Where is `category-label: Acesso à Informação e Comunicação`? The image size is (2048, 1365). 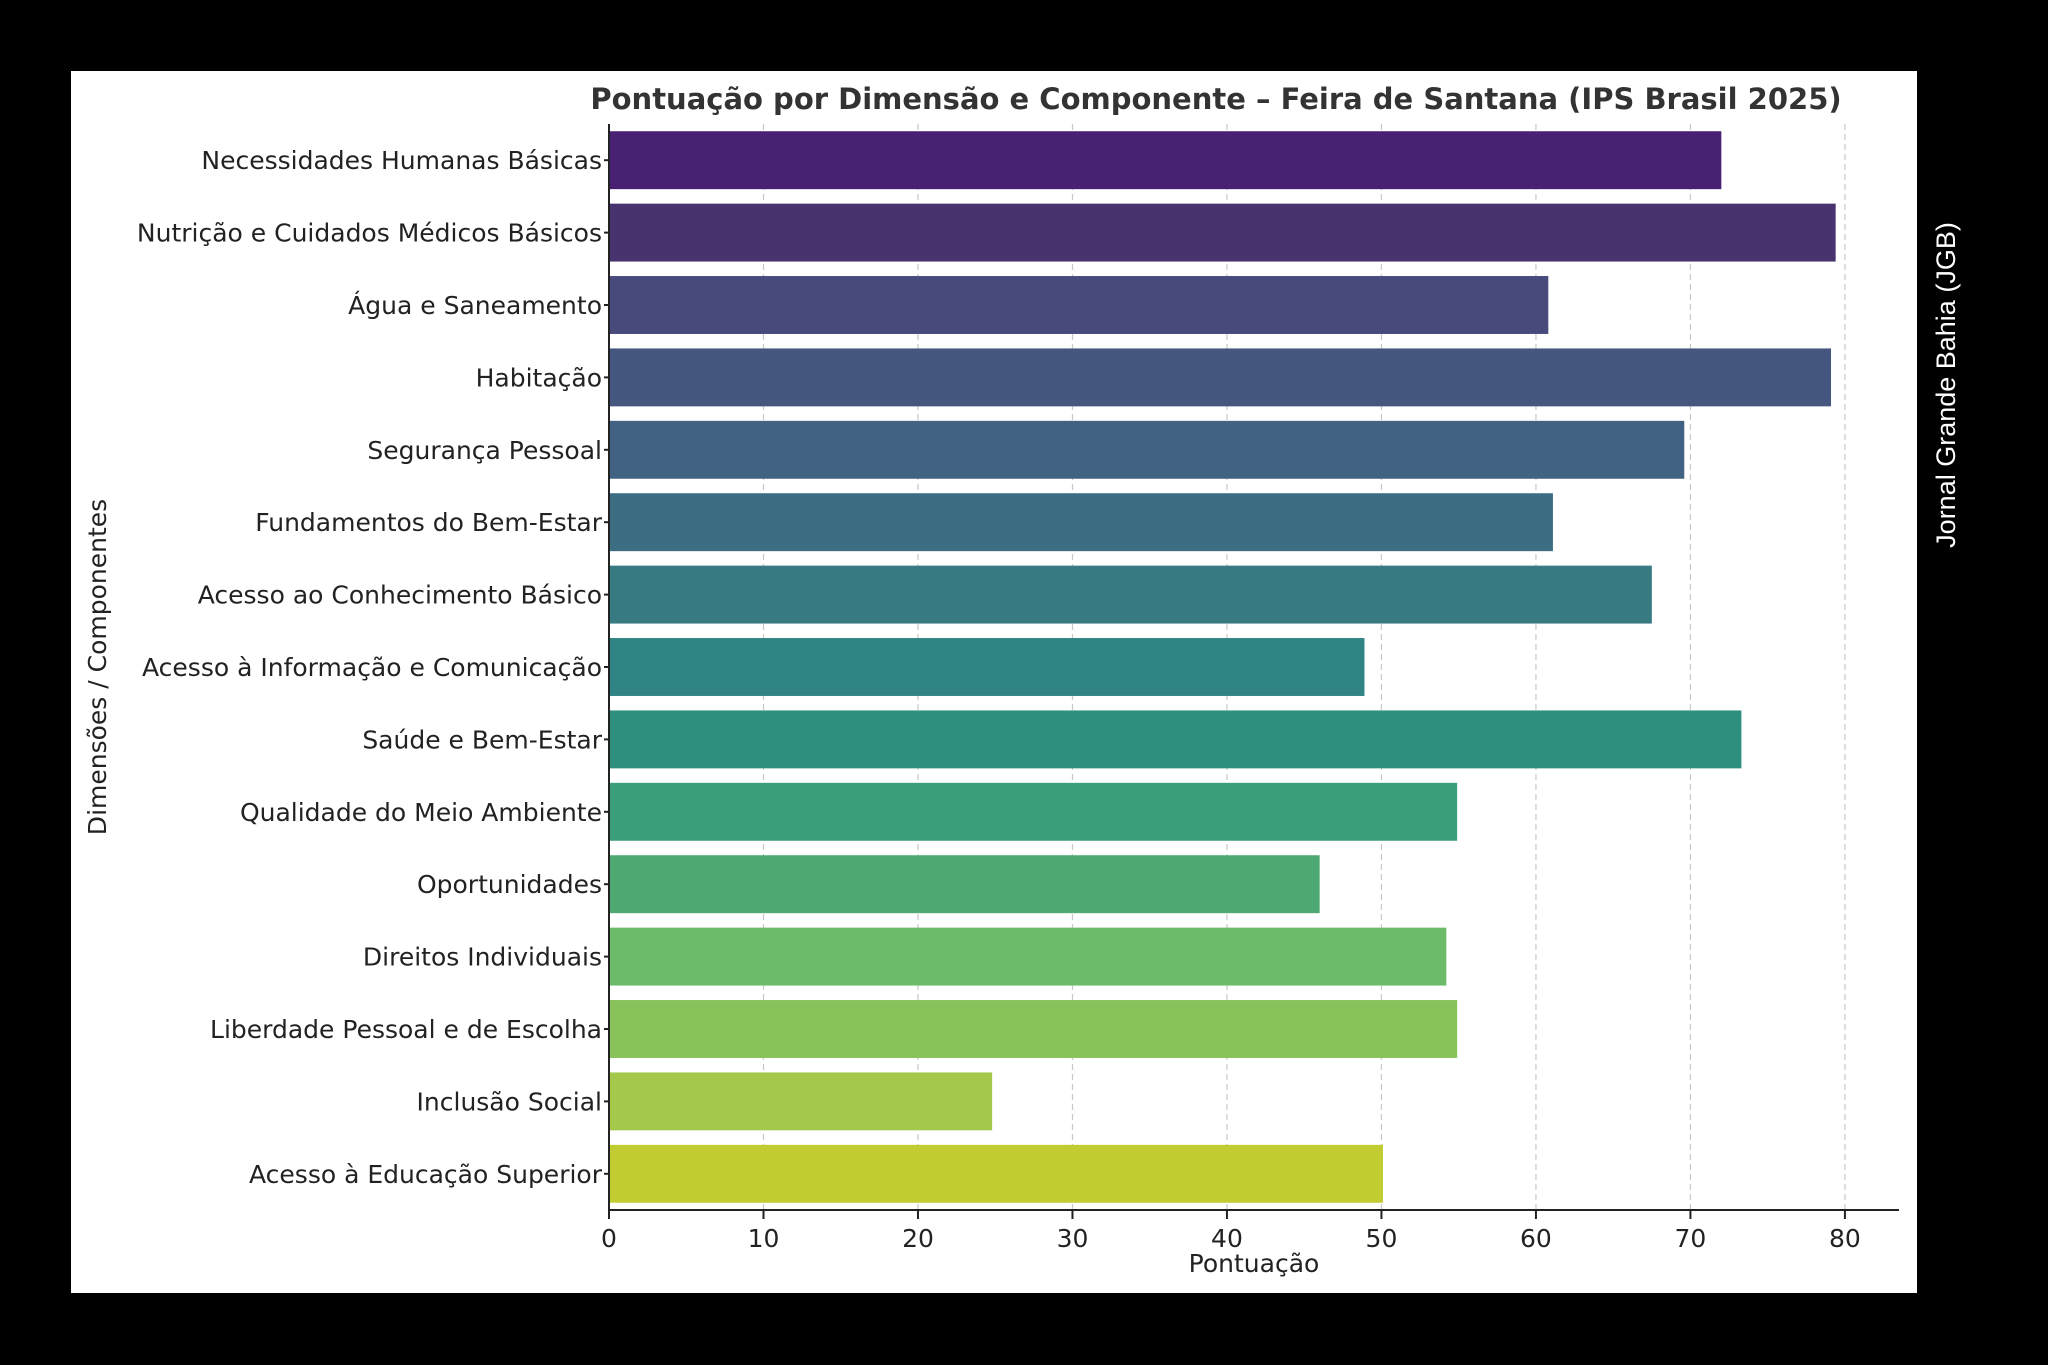
category-label: Acesso à Informação e Comunicação is located at coordinates (372, 667).